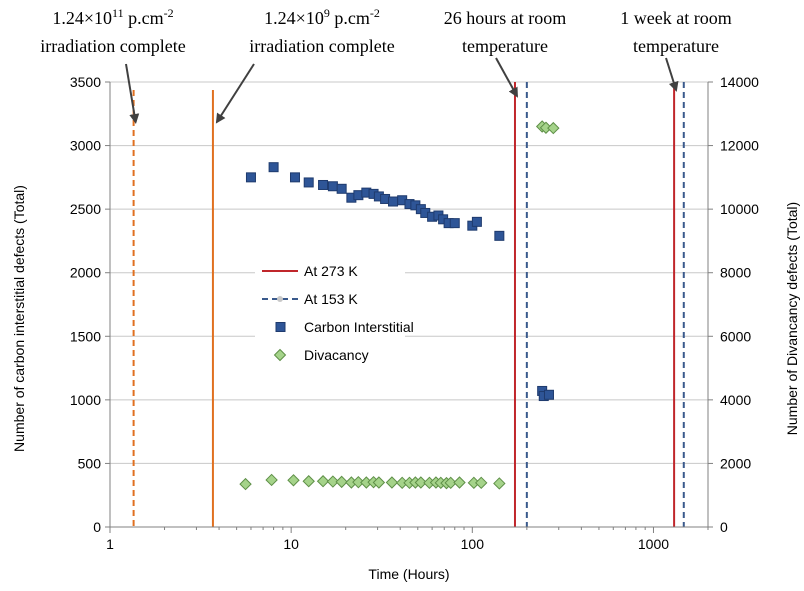 The image size is (804, 591). Describe the element at coordinates (331, 271) in the screenshot. I see `legend-label: At 273 K` at that location.